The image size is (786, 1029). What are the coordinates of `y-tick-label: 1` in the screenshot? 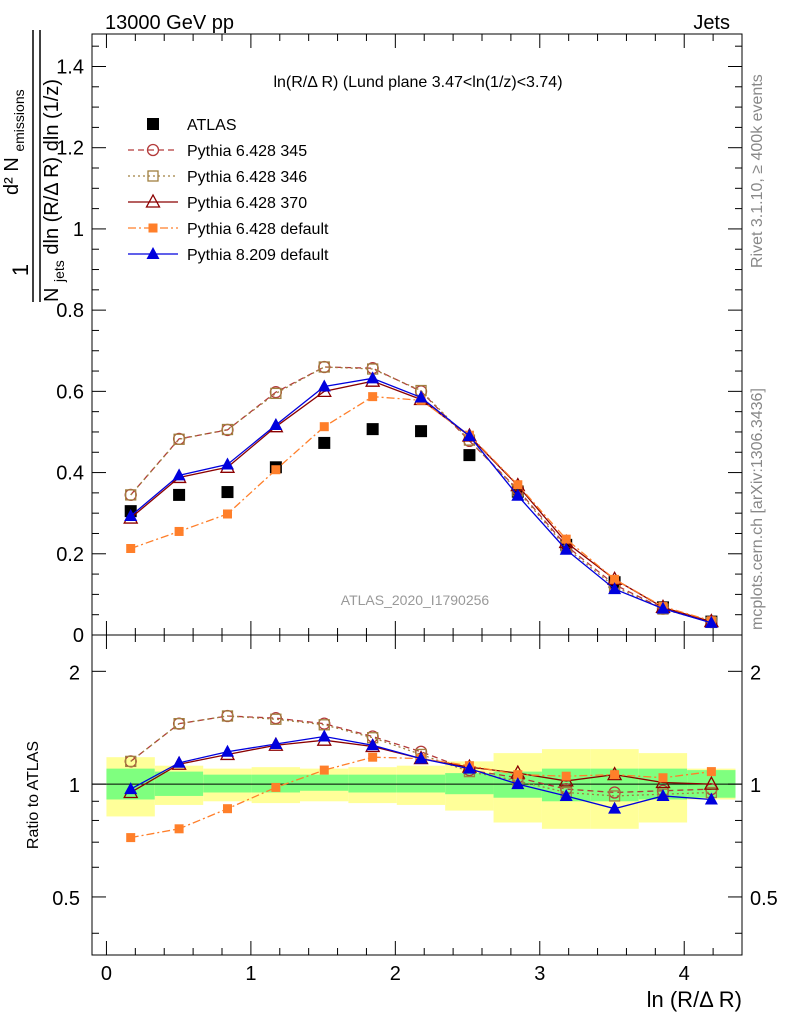 It's located at (78, 230).